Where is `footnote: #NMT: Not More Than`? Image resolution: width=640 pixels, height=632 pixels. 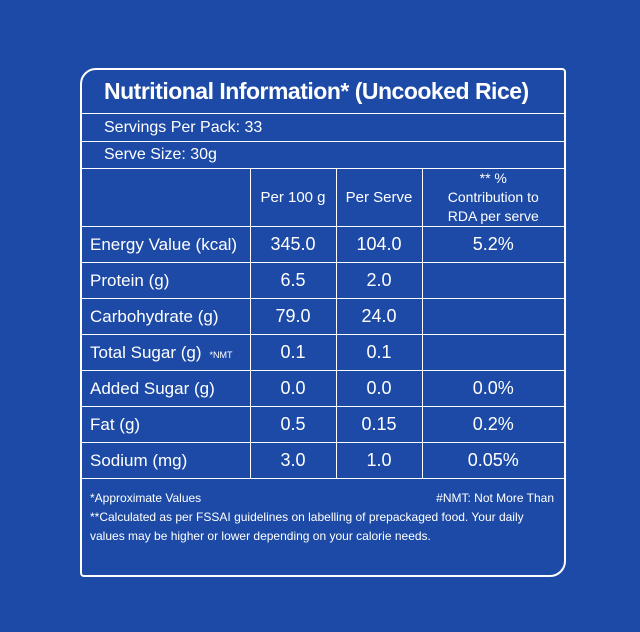
footnote: #NMT: Not More Than is located at coordinates (495, 498).